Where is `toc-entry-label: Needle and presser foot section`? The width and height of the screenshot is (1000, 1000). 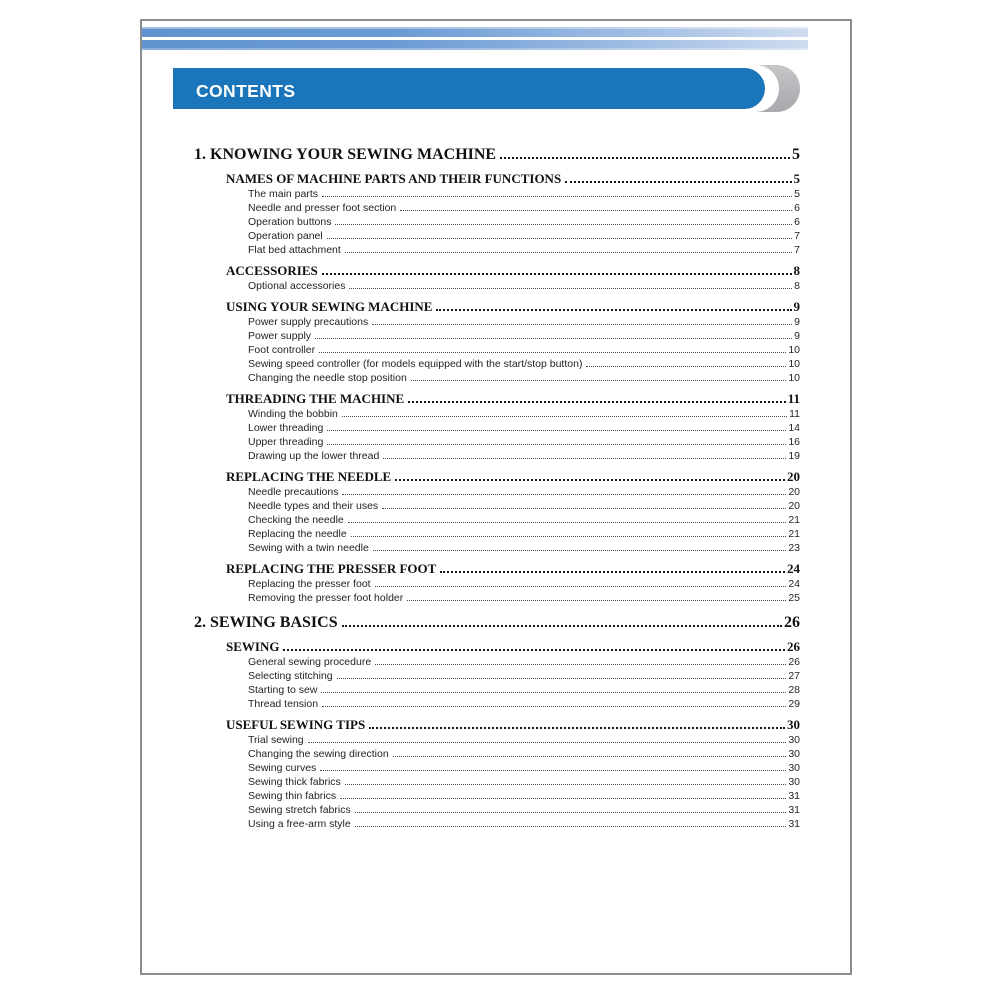
toc-entry-label: Needle and presser foot section is located at coordinates (322, 208).